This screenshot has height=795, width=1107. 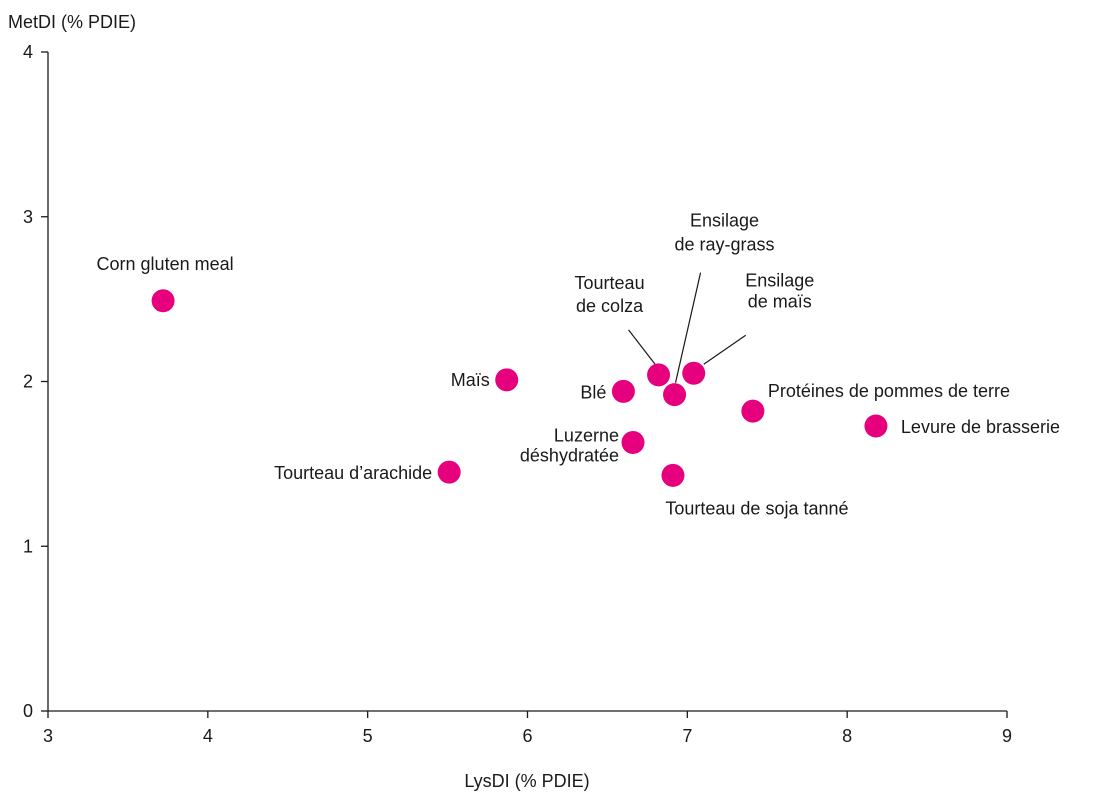 What do you see at coordinates (586, 435) in the screenshot?
I see `point-label-line: Luzerne` at bounding box center [586, 435].